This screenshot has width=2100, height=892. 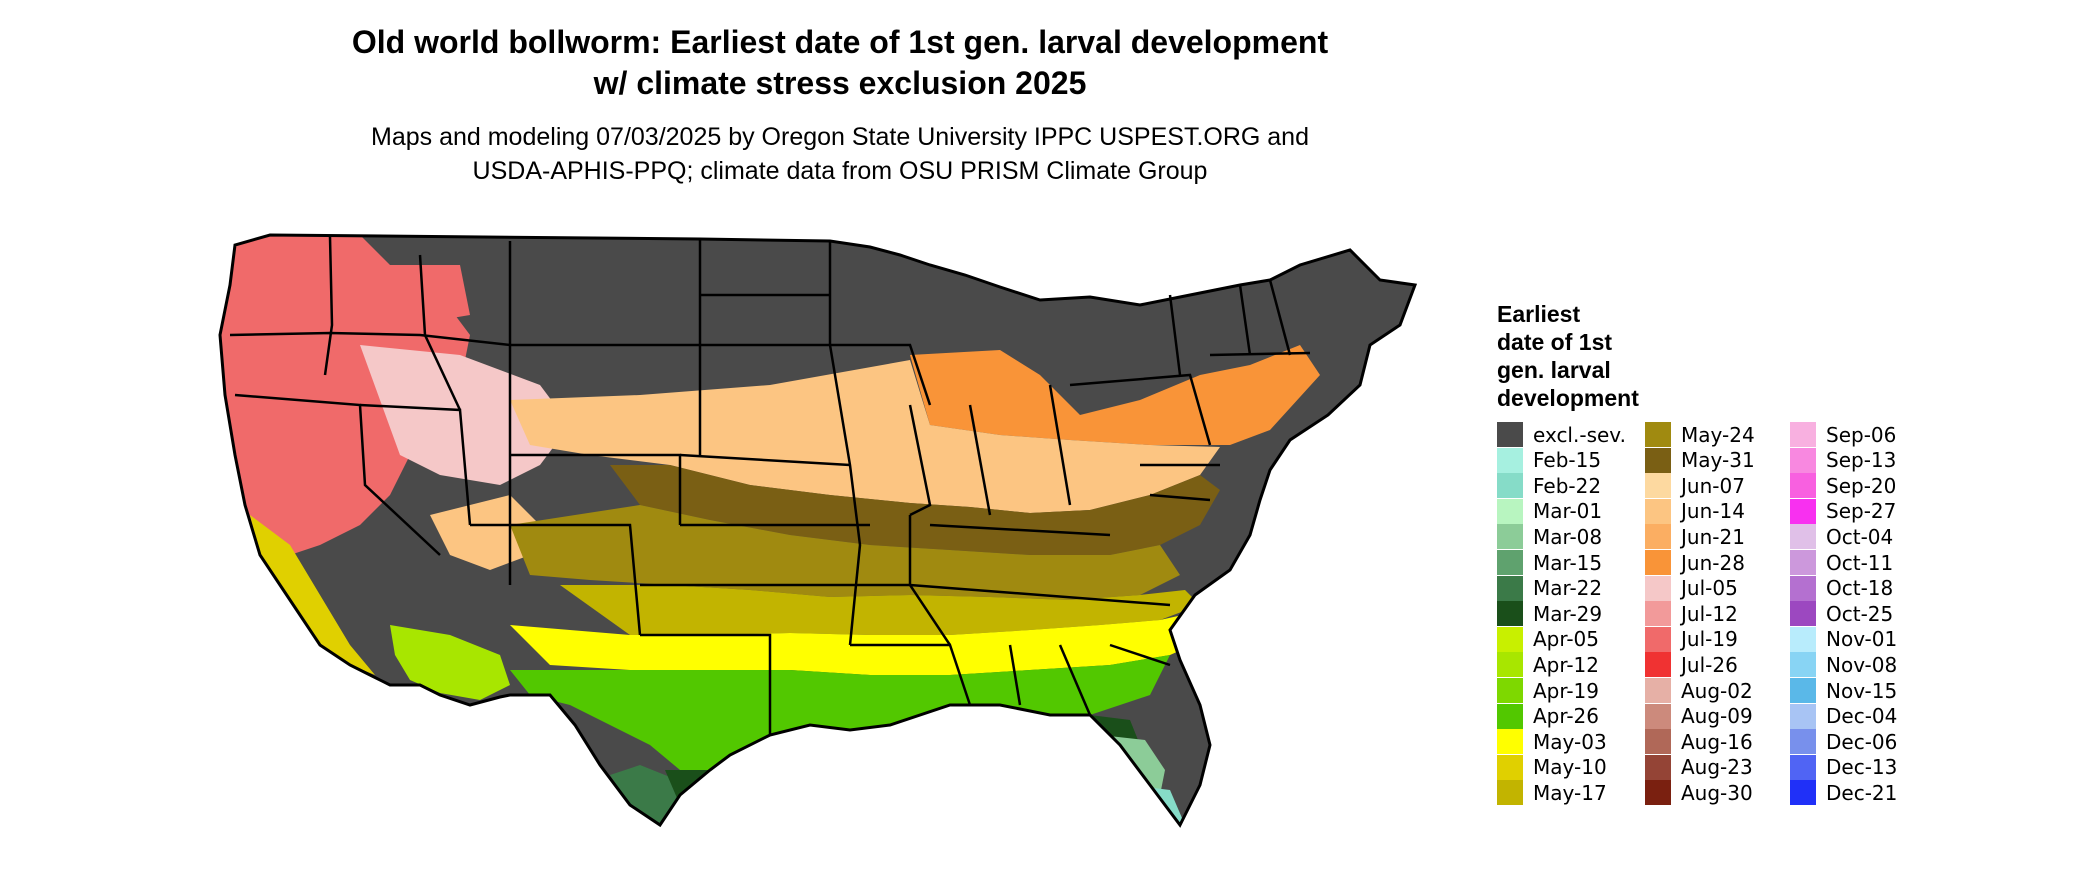 What do you see at coordinates (1860, 588) in the screenshot?
I see `legend-label: Oct-18` at bounding box center [1860, 588].